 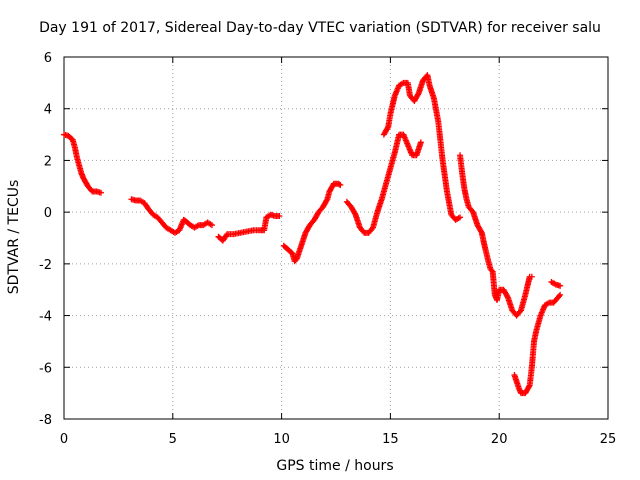 I want to click on y-tick-label: 4, so click(x=48, y=110).